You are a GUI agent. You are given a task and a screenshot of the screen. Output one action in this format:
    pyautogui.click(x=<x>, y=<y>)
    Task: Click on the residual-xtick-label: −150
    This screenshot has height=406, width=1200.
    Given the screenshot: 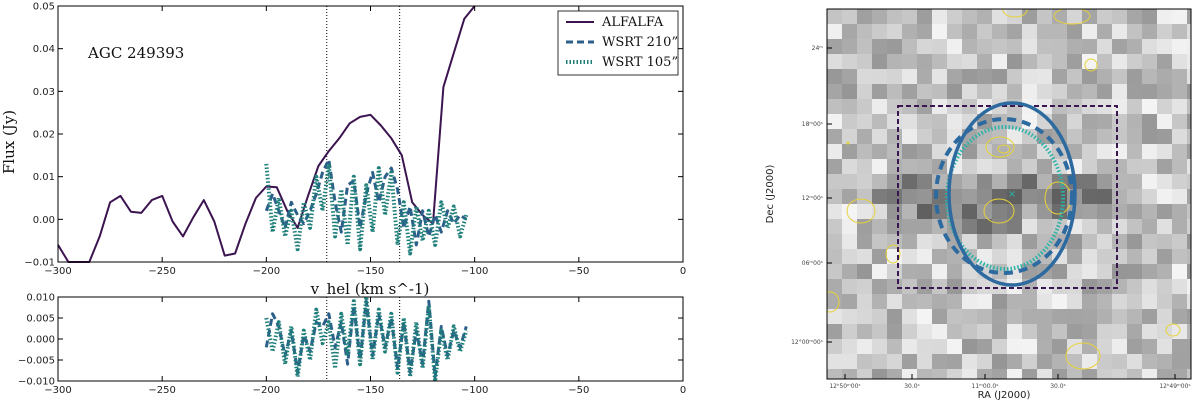 What is the action you would take?
    pyautogui.click(x=370, y=390)
    